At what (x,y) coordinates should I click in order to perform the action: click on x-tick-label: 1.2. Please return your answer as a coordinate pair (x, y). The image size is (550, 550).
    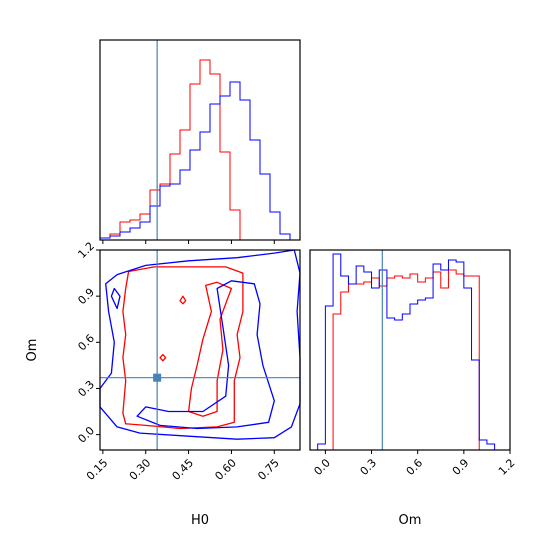
    Looking at the image, I should click on (507, 467).